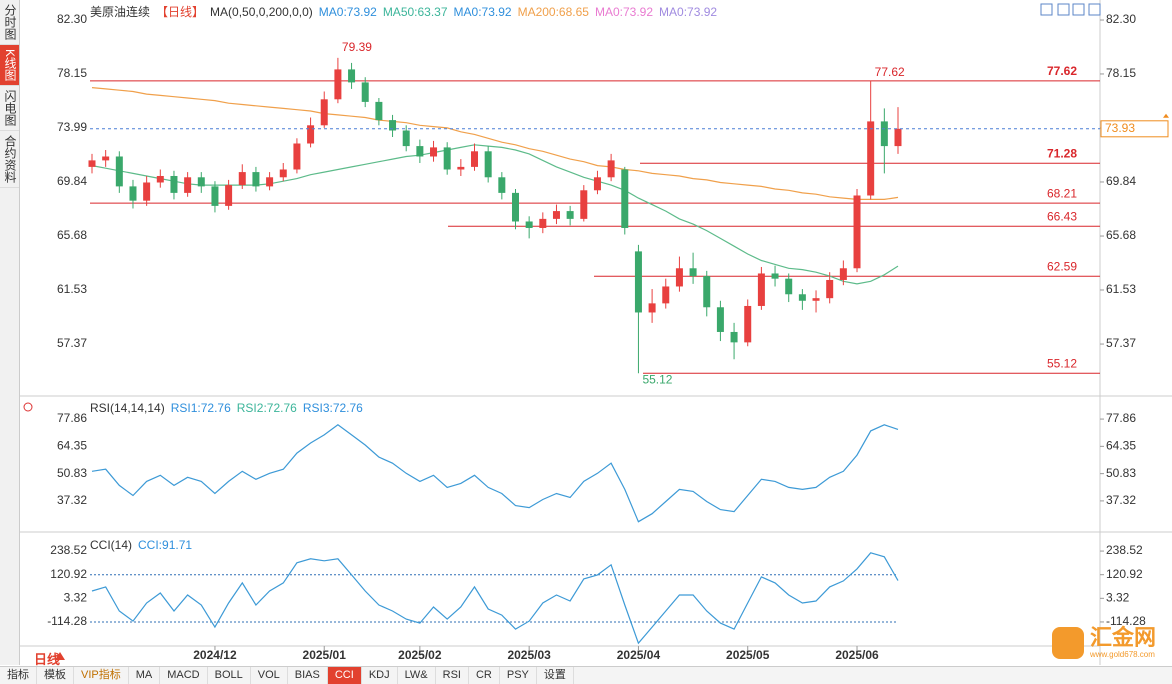 The height and width of the screenshot is (684, 1172). Describe the element at coordinates (1062, 216) in the screenshot. I see `level-label: 66.43` at that location.